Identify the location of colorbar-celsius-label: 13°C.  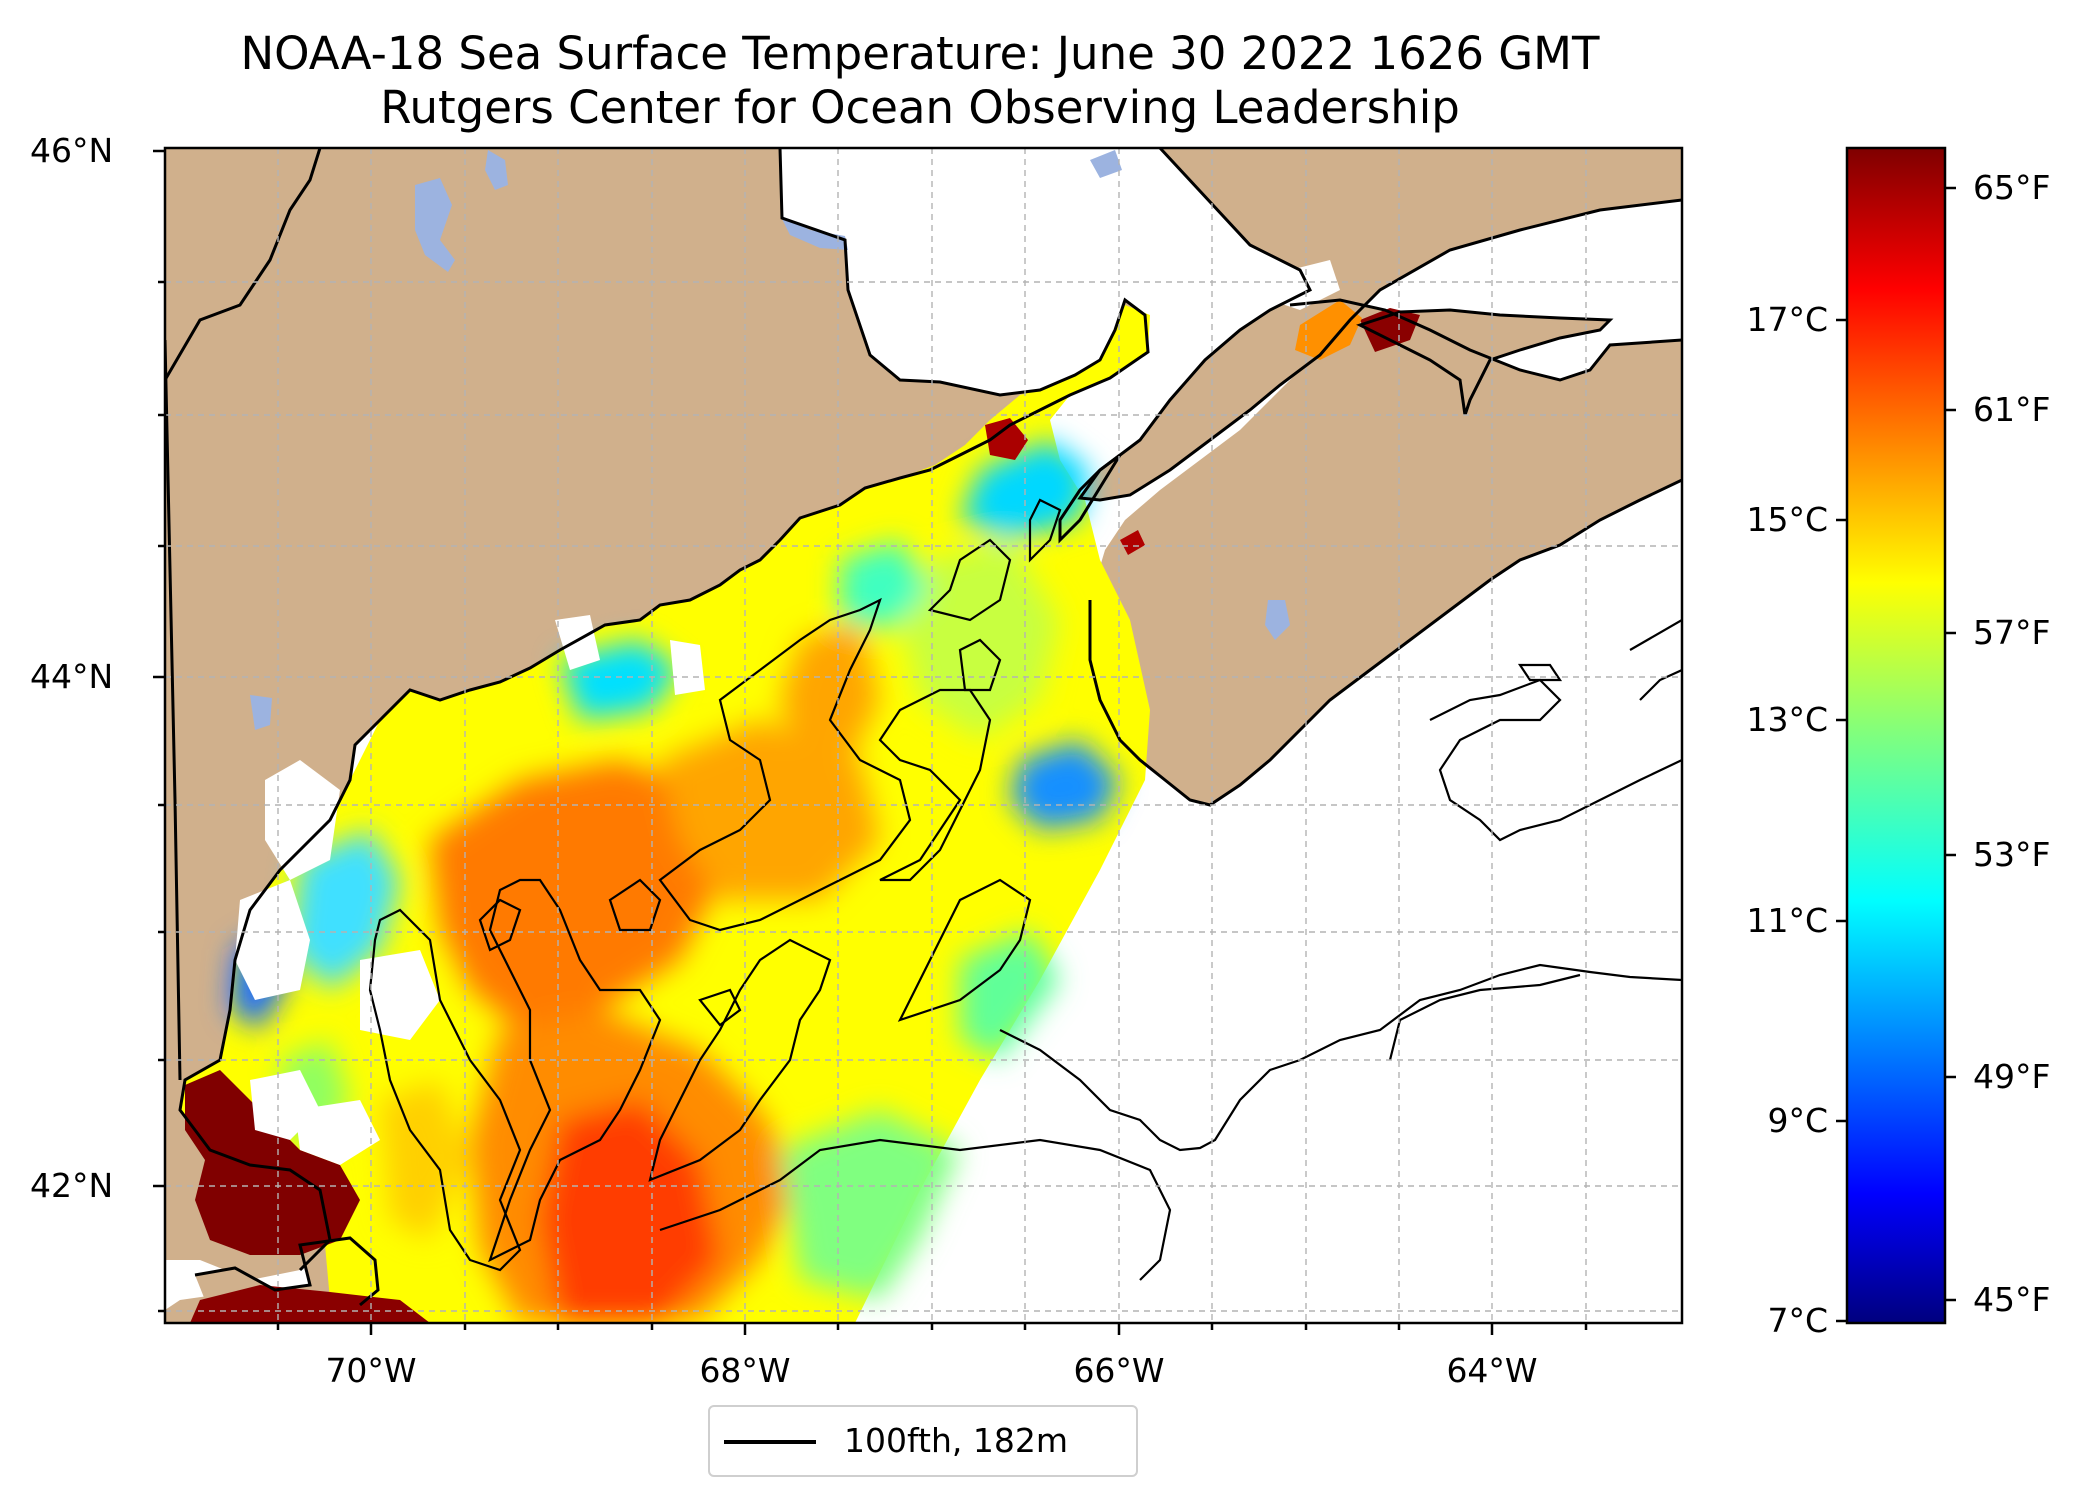
(1787, 719).